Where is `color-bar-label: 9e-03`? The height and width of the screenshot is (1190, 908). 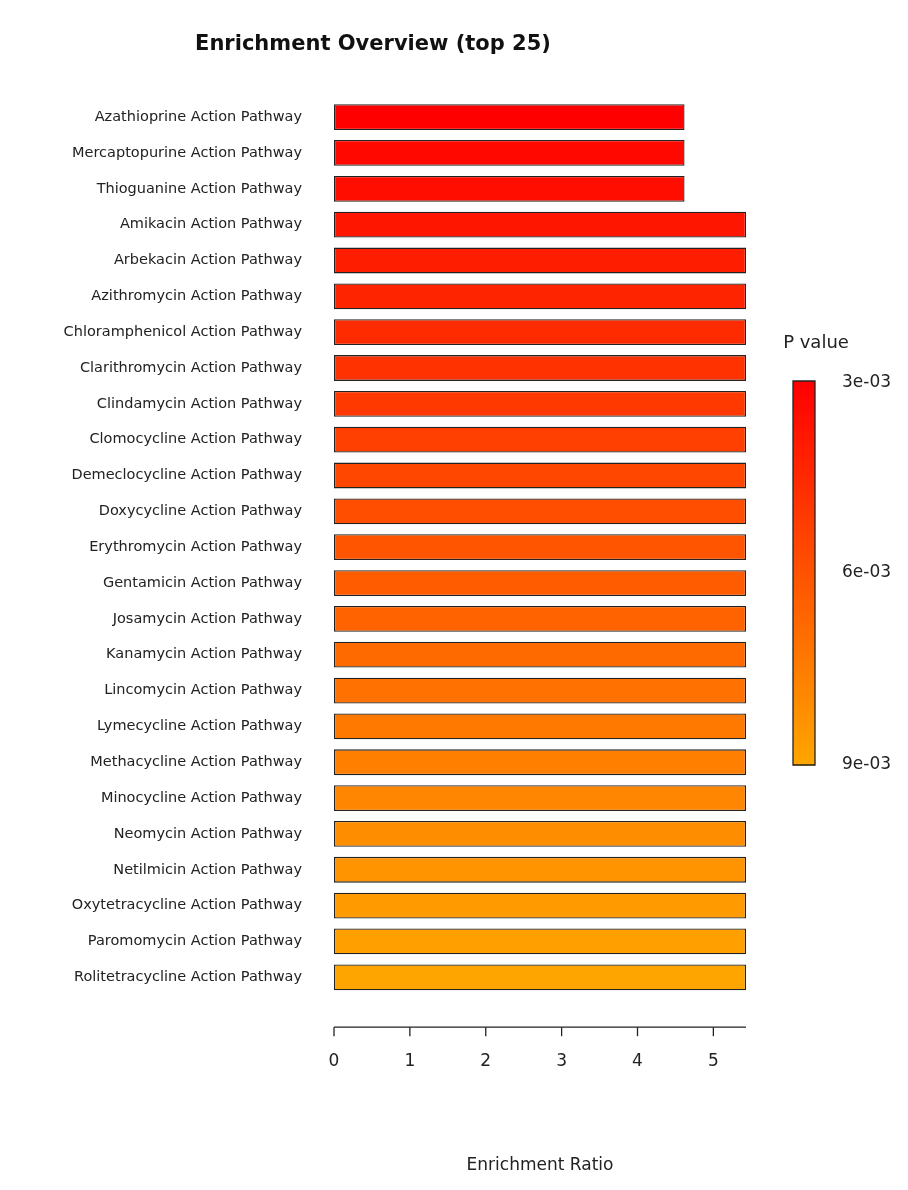 color-bar-label: 9e-03 is located at coordinates (867, 763).